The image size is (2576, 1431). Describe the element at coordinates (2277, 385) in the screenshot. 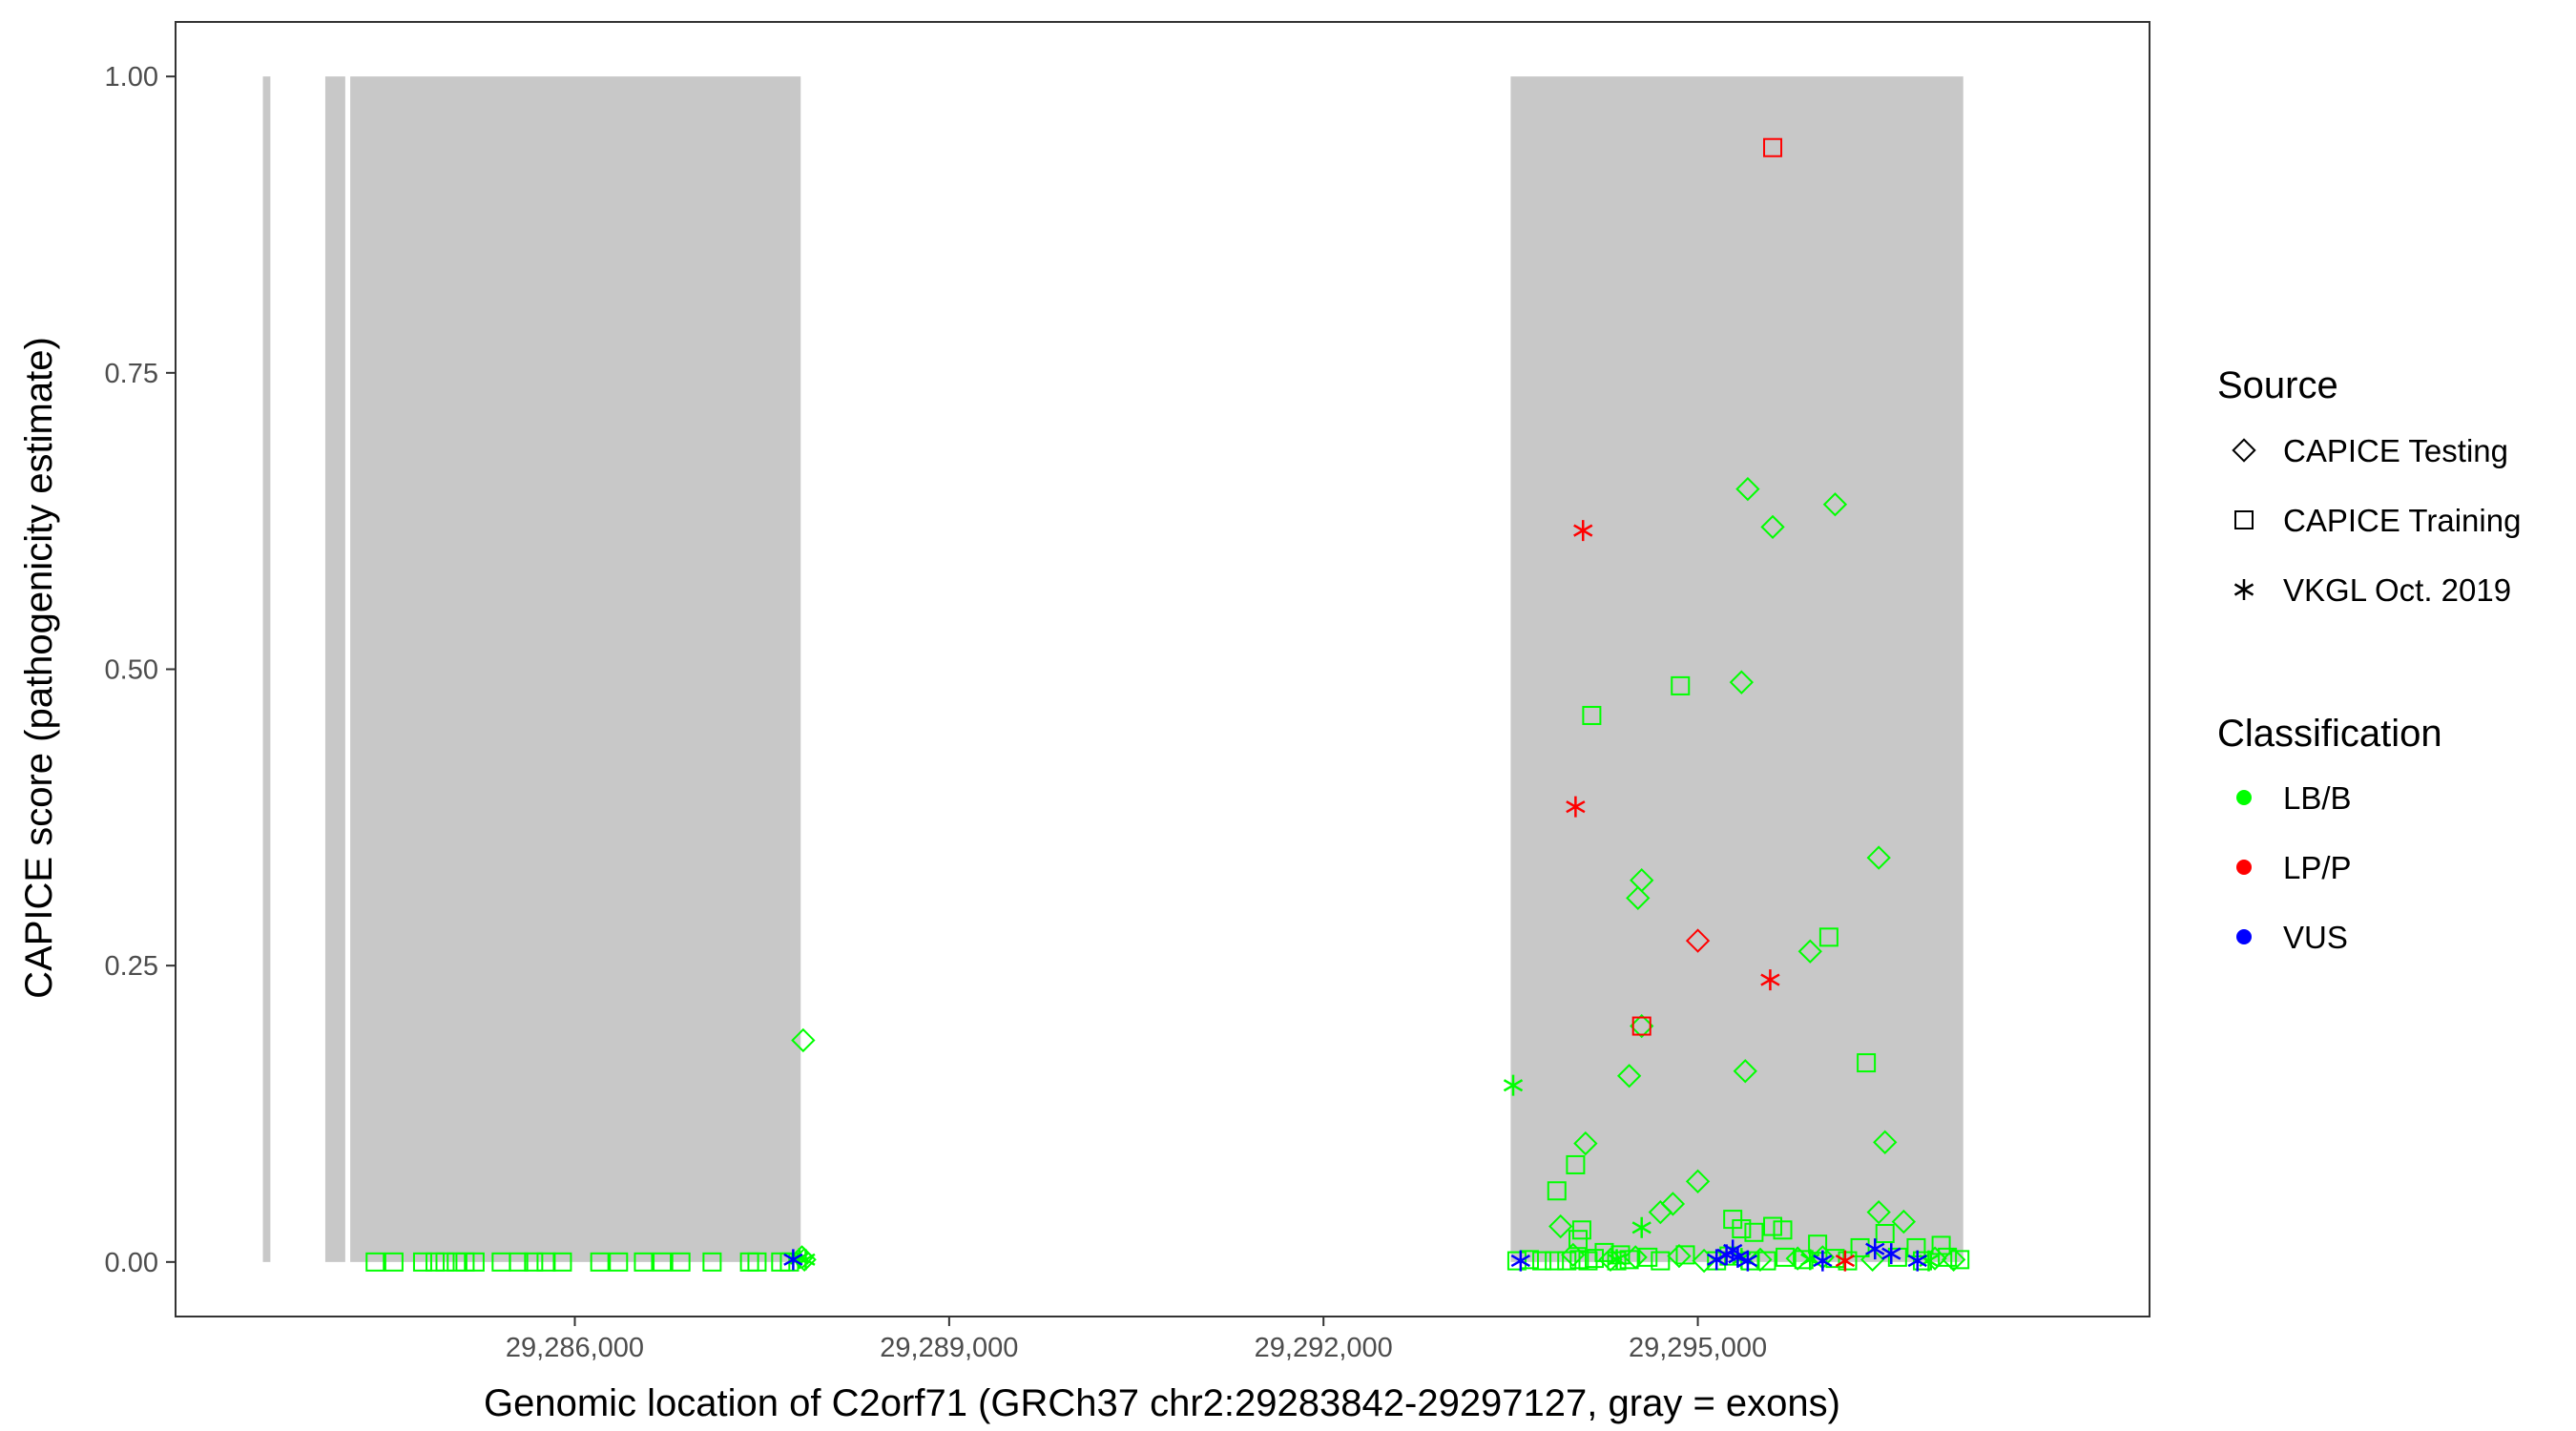

I see `legend-title-source: Source` at that location.